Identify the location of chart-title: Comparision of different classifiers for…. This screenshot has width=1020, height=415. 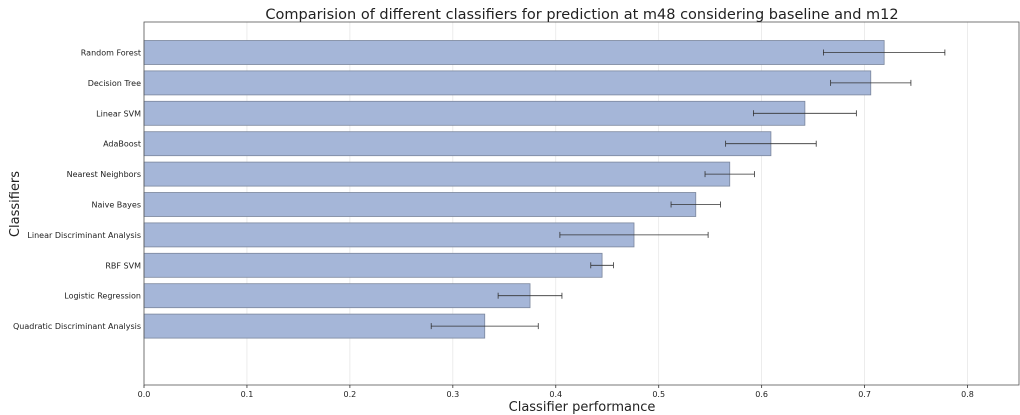
(581, 15).